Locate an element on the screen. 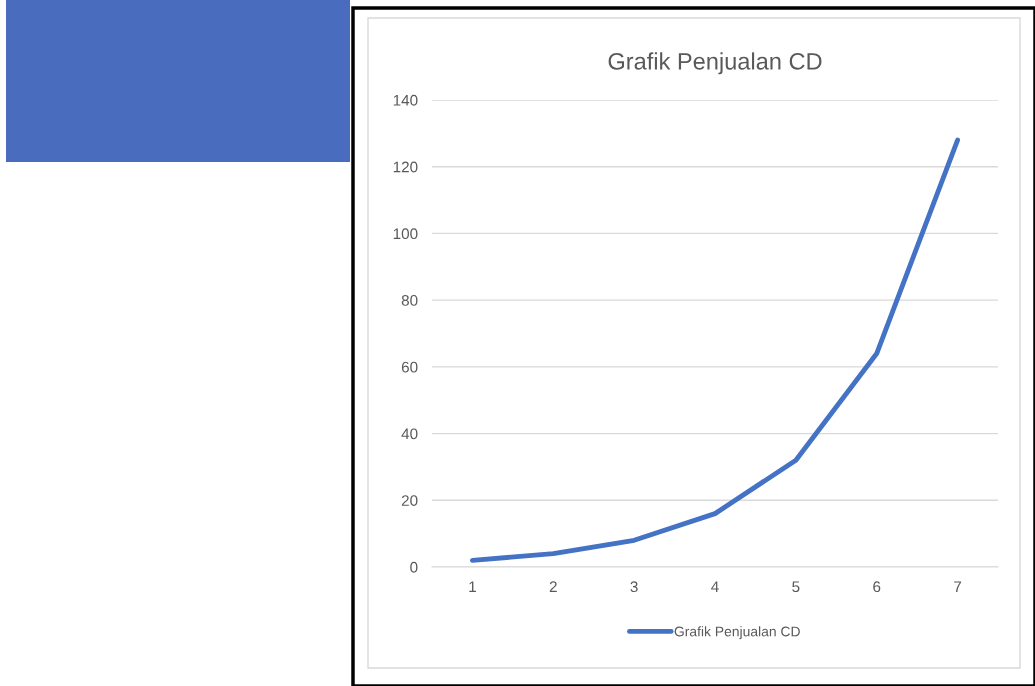  x-tick-label: 4 is located at coordinates (715, 586).